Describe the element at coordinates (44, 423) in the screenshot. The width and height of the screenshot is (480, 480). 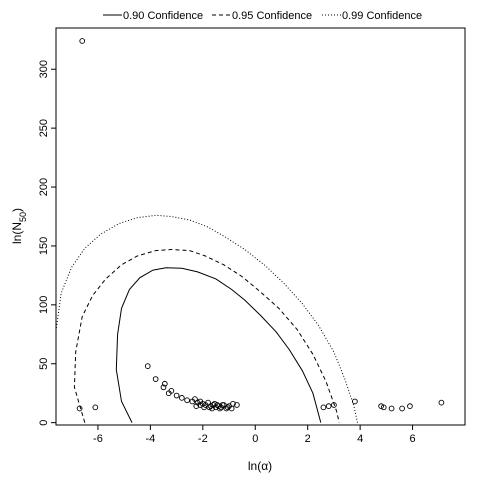
I see `y-tick-label: 0` at that location.